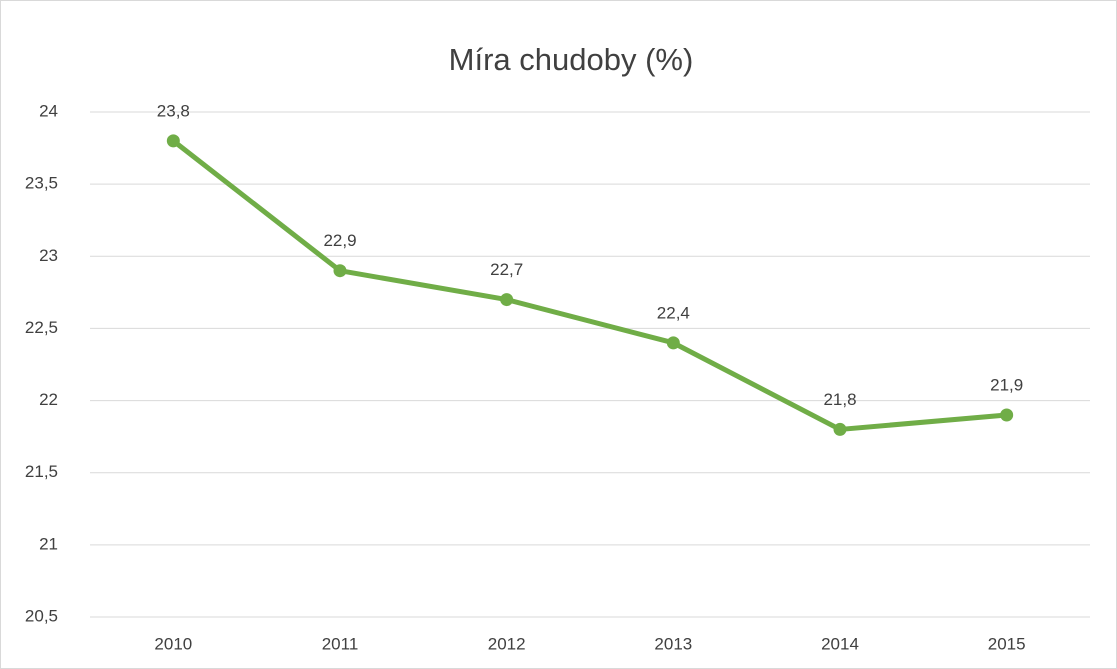  I want to click on data-label: 21,9, so click(1006, 384).